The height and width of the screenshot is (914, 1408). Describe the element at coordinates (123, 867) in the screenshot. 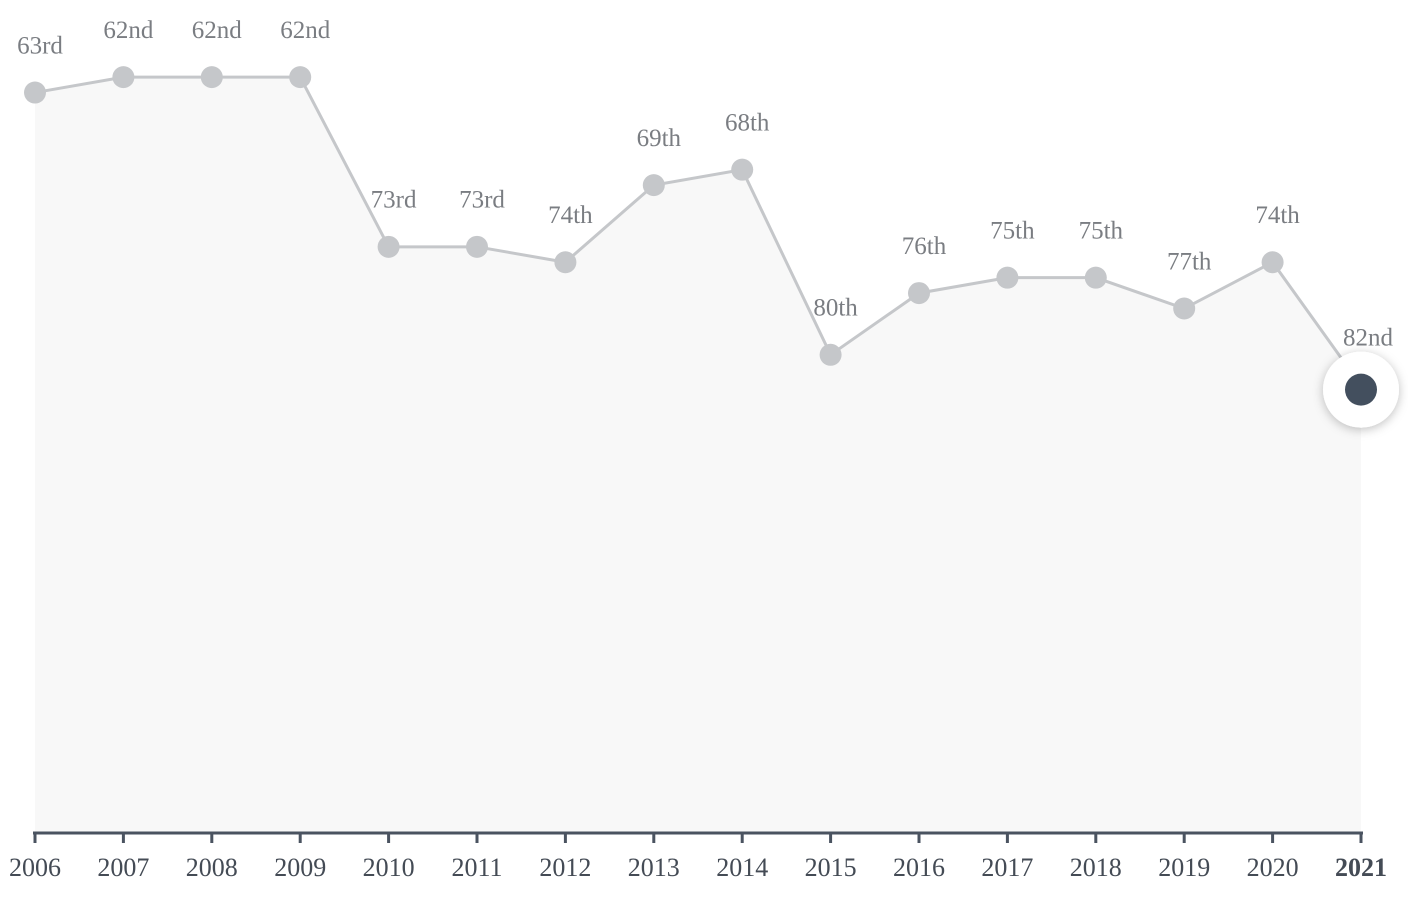

I see `x-tick-label: 2007` at that location.